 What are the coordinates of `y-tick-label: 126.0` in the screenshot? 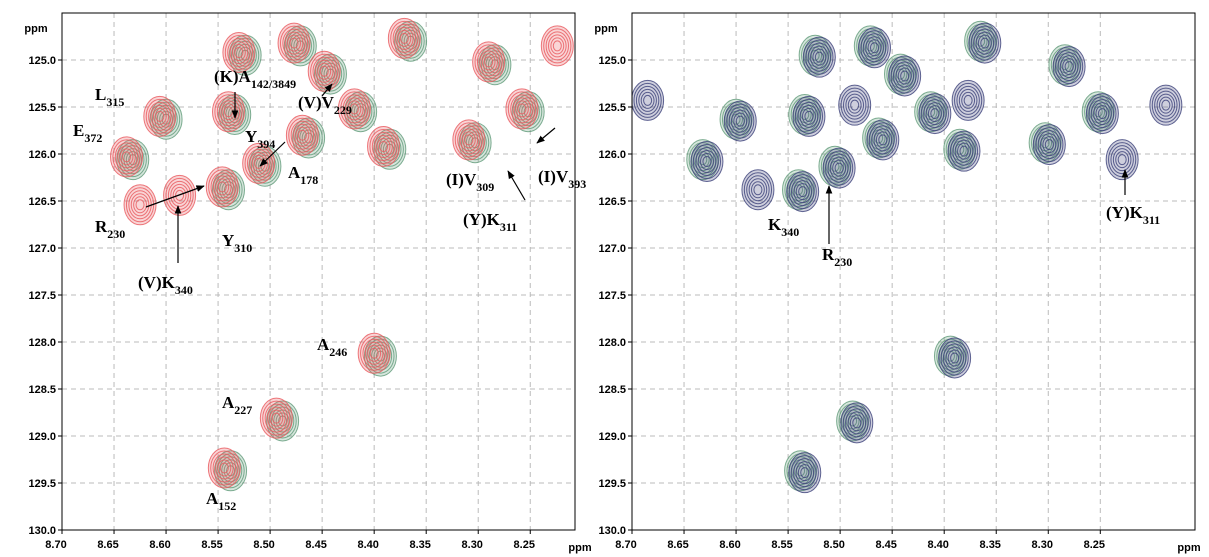 It's located at (612, 155).